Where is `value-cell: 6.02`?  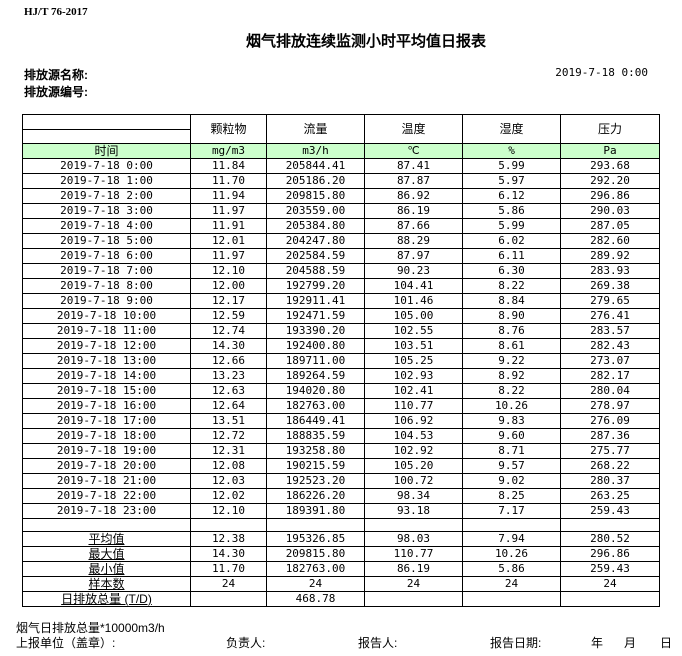 value-cell: 6.02 is located at coordinates (511, 241).